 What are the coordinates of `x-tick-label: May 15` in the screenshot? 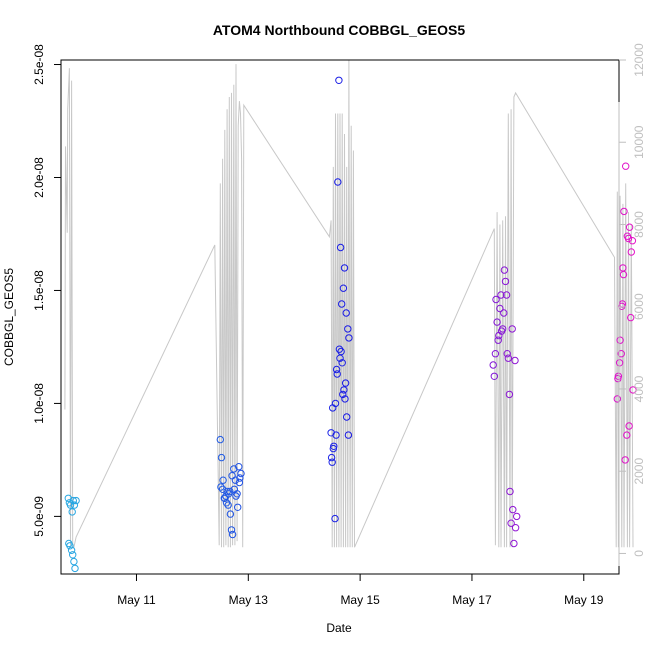 It's located at (360, 600).